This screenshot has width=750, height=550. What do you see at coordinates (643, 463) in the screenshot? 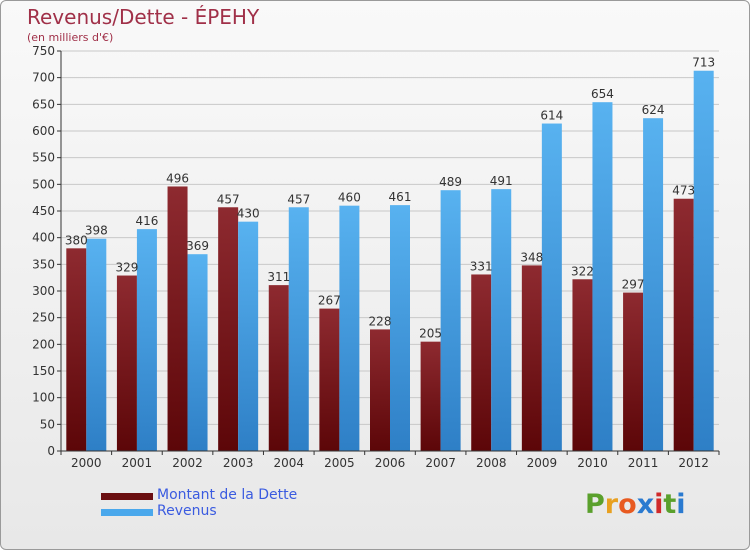
I see `x-tick-label: 2011` at bounding box center [643, 463].